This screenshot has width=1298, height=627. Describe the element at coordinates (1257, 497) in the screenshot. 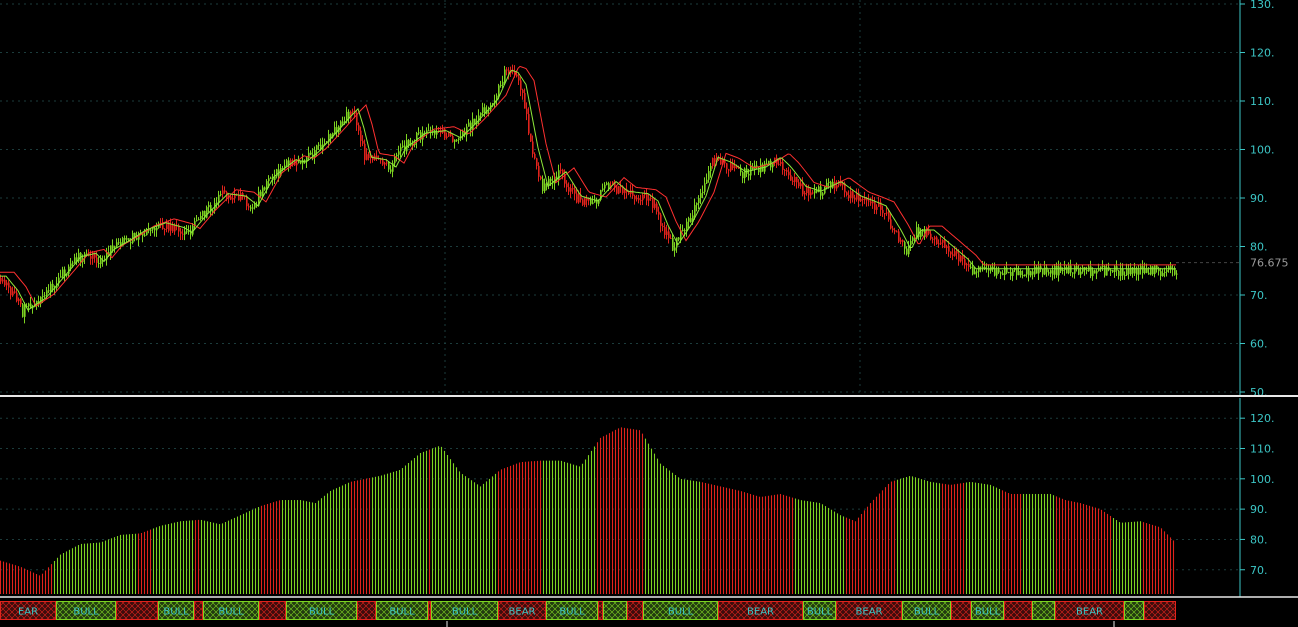

I see `oscillator-pane-axis: 120. 110. 100. 90. 80. 70.` at that location.